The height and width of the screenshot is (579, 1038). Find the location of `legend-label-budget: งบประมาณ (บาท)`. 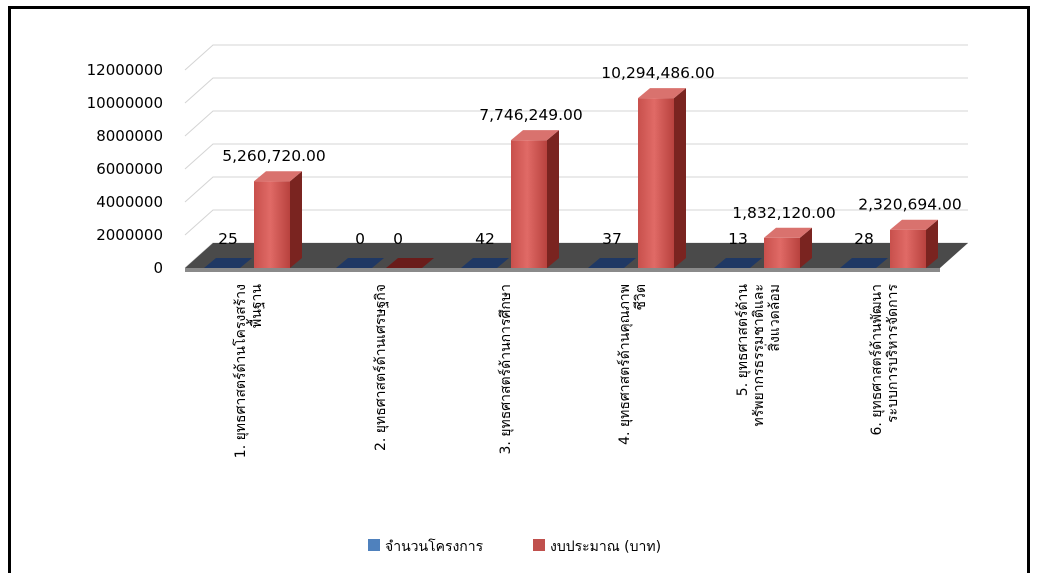

legend-label-budget: งบประมาณ (บาท) is located at coordinates (605, 547).